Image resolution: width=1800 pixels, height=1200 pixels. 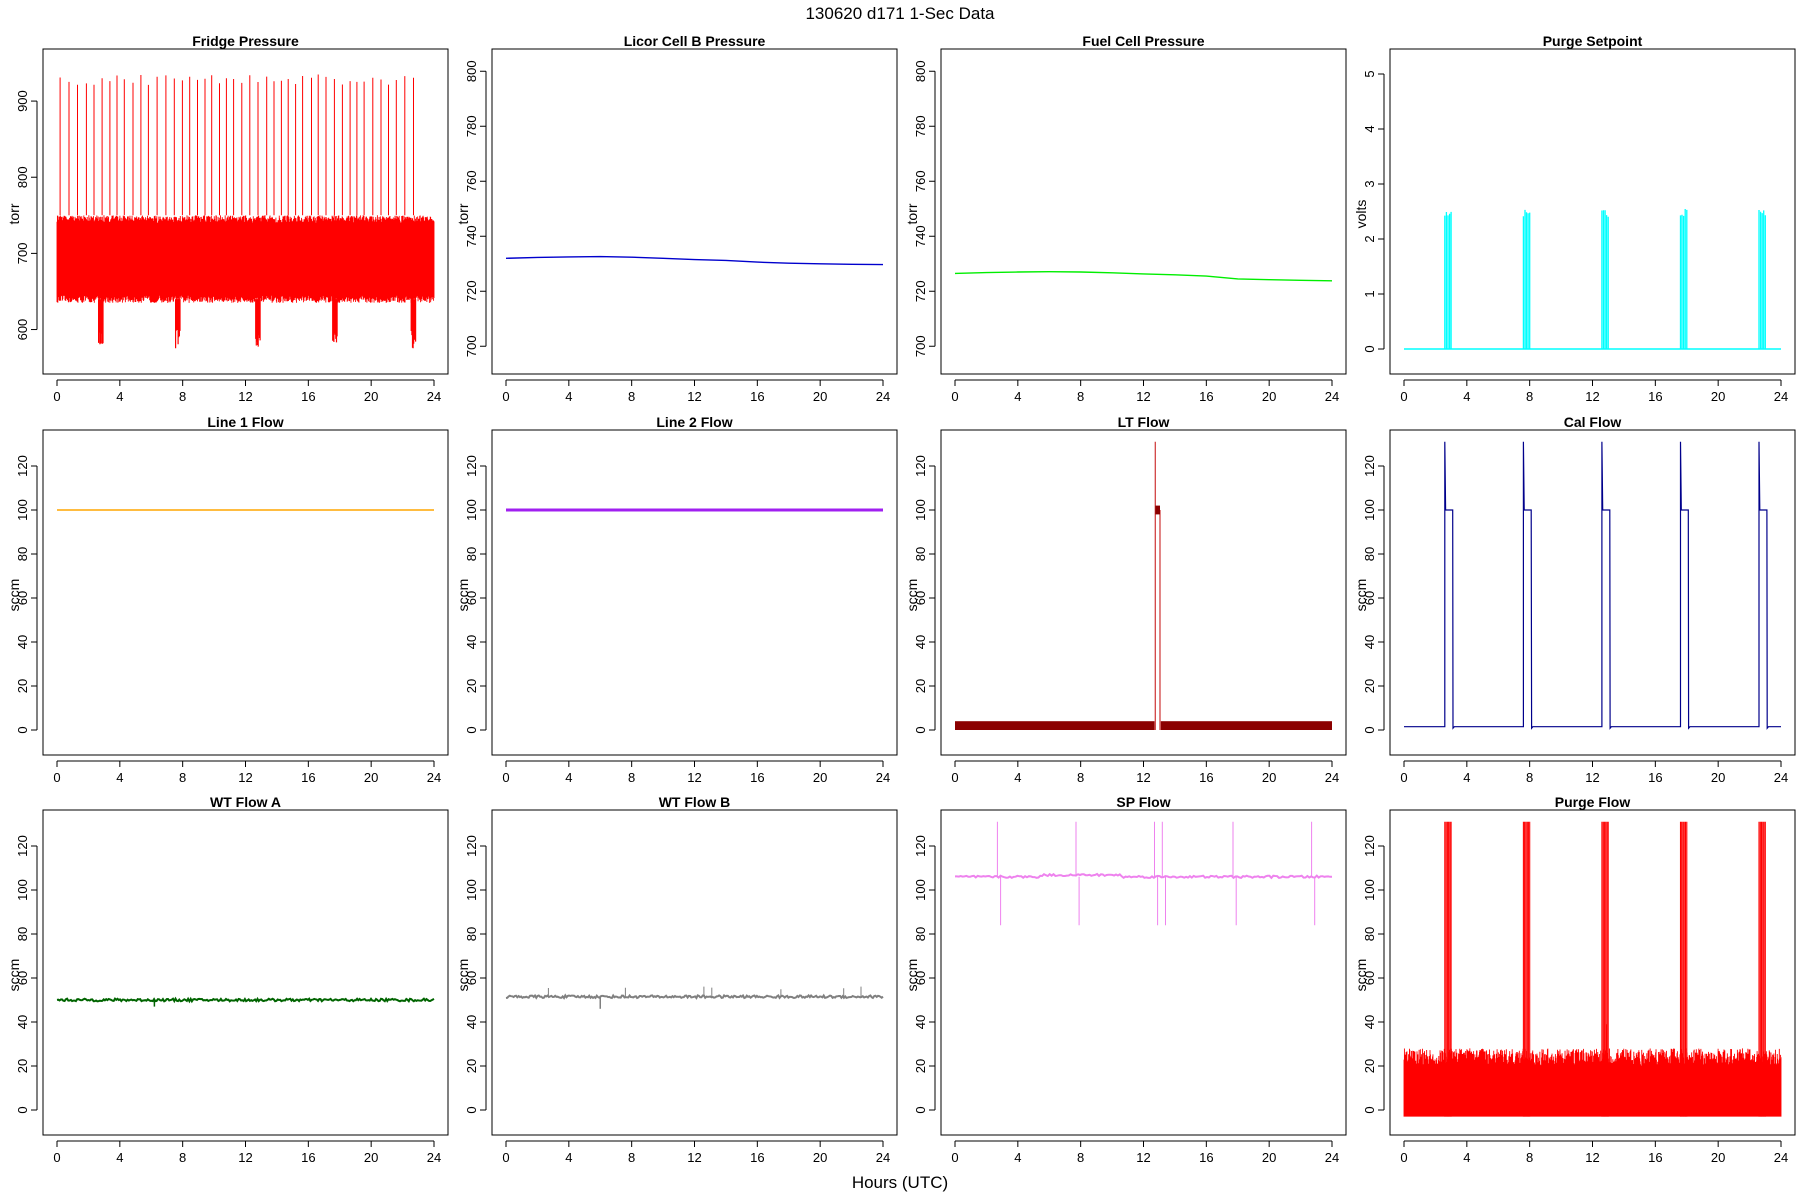 What do you see at coordinates (1369, 73) in the screenshot?
I see `y-tick-label: 5` at bounding box center [1369, 73].